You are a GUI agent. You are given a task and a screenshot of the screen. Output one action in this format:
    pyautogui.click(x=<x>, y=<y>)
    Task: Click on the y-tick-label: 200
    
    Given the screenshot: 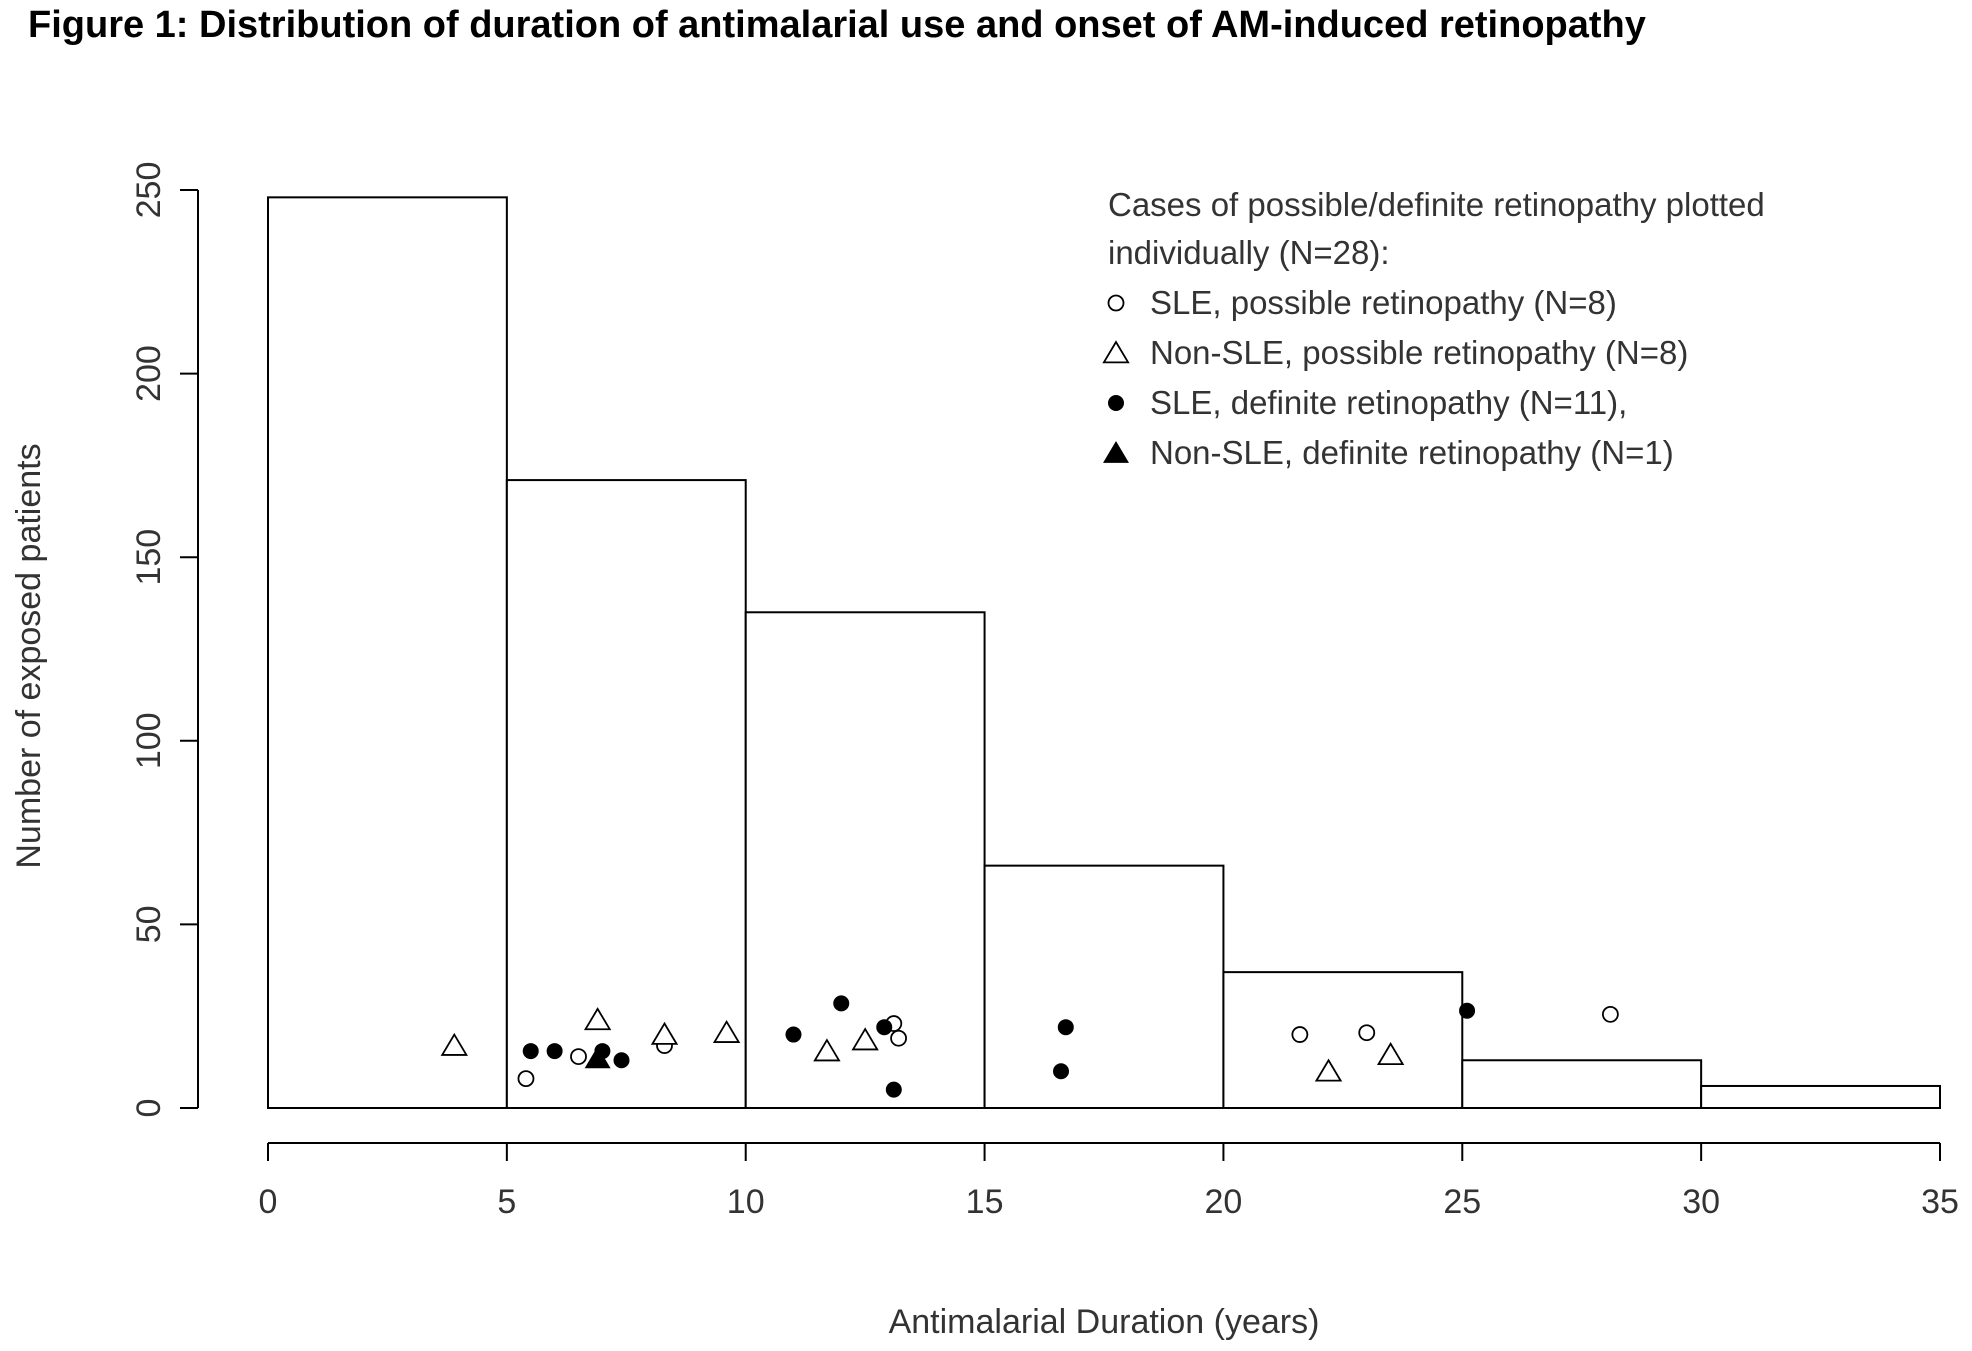 What is the action you would take?
    pyautogui.click(x=149, y=373)
    